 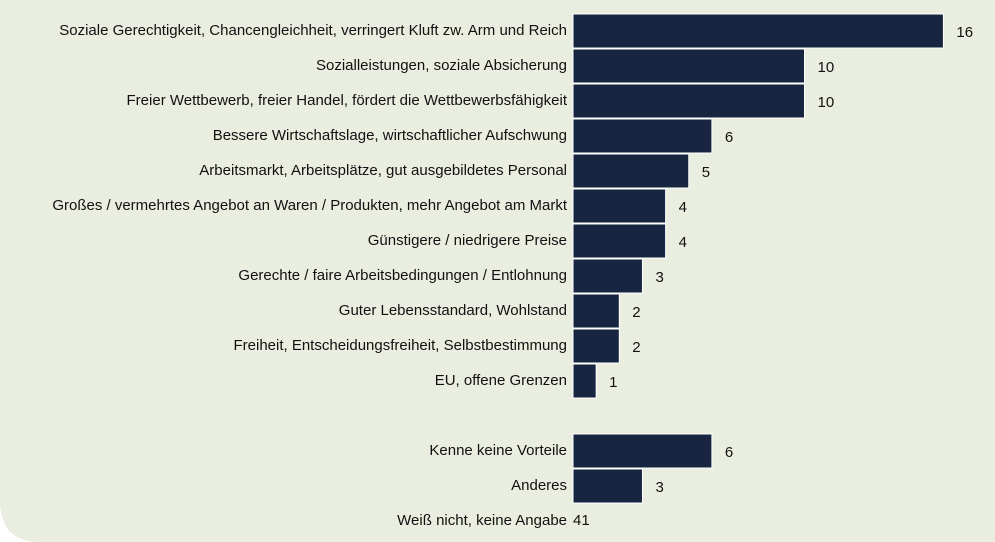 What do you see at coordinates (706, 172) in the screenshot?
I see `value-label: 5` at bounding box center [706, 172].